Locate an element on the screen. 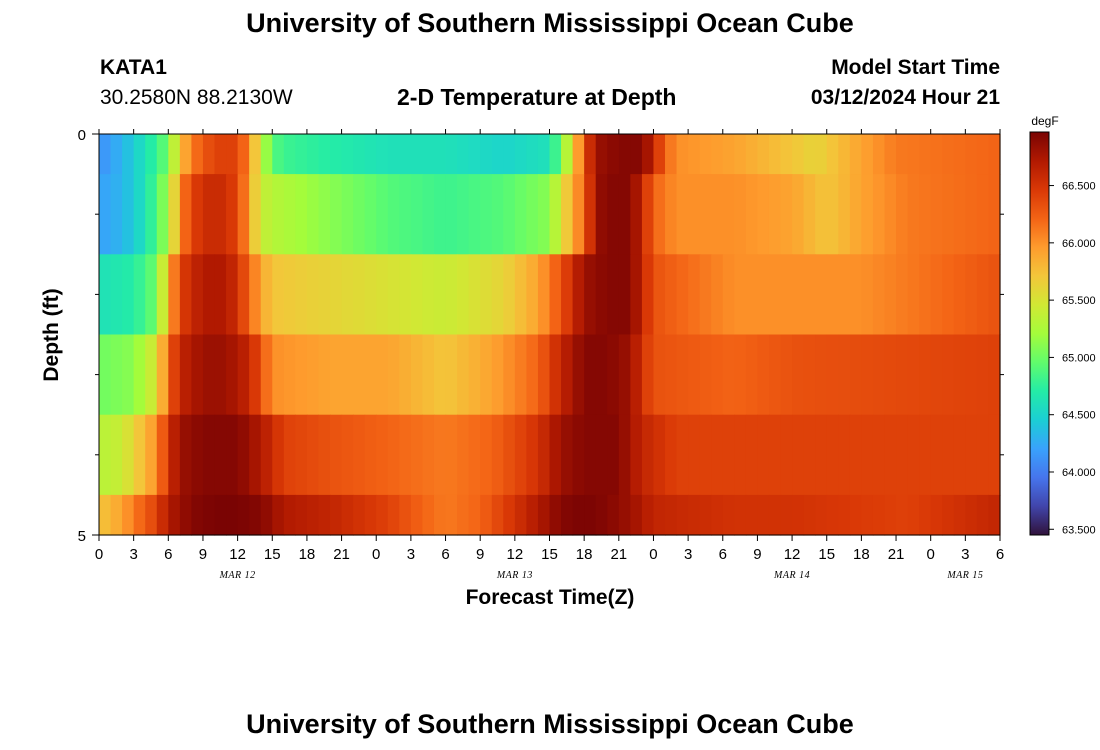 Image resolution: width=1100 pixels, height=750 pixels. colorbar-tick-label: 63.500 is located at coordinates (1079, 530).